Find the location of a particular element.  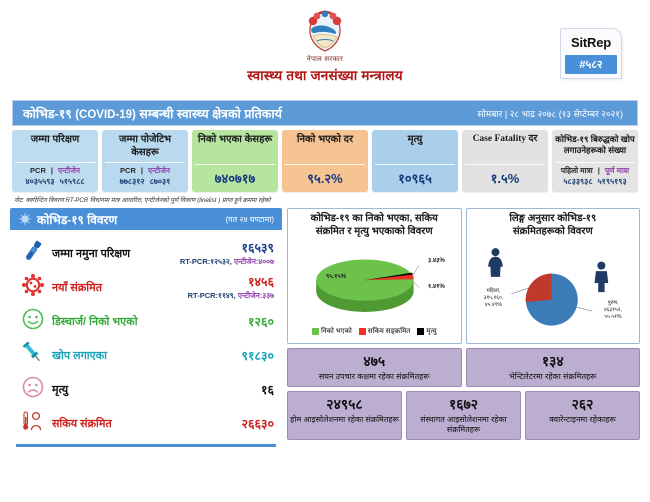

institutional-isolation-count: १६७२ is located at coordinates (463, 404).